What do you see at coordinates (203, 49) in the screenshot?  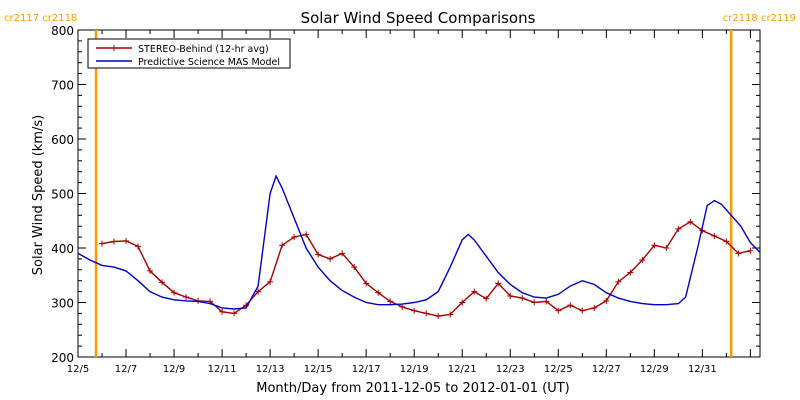 I see `legend-label: STEREO-Behind (12-hr avg)` at bounding box center [203, 49].